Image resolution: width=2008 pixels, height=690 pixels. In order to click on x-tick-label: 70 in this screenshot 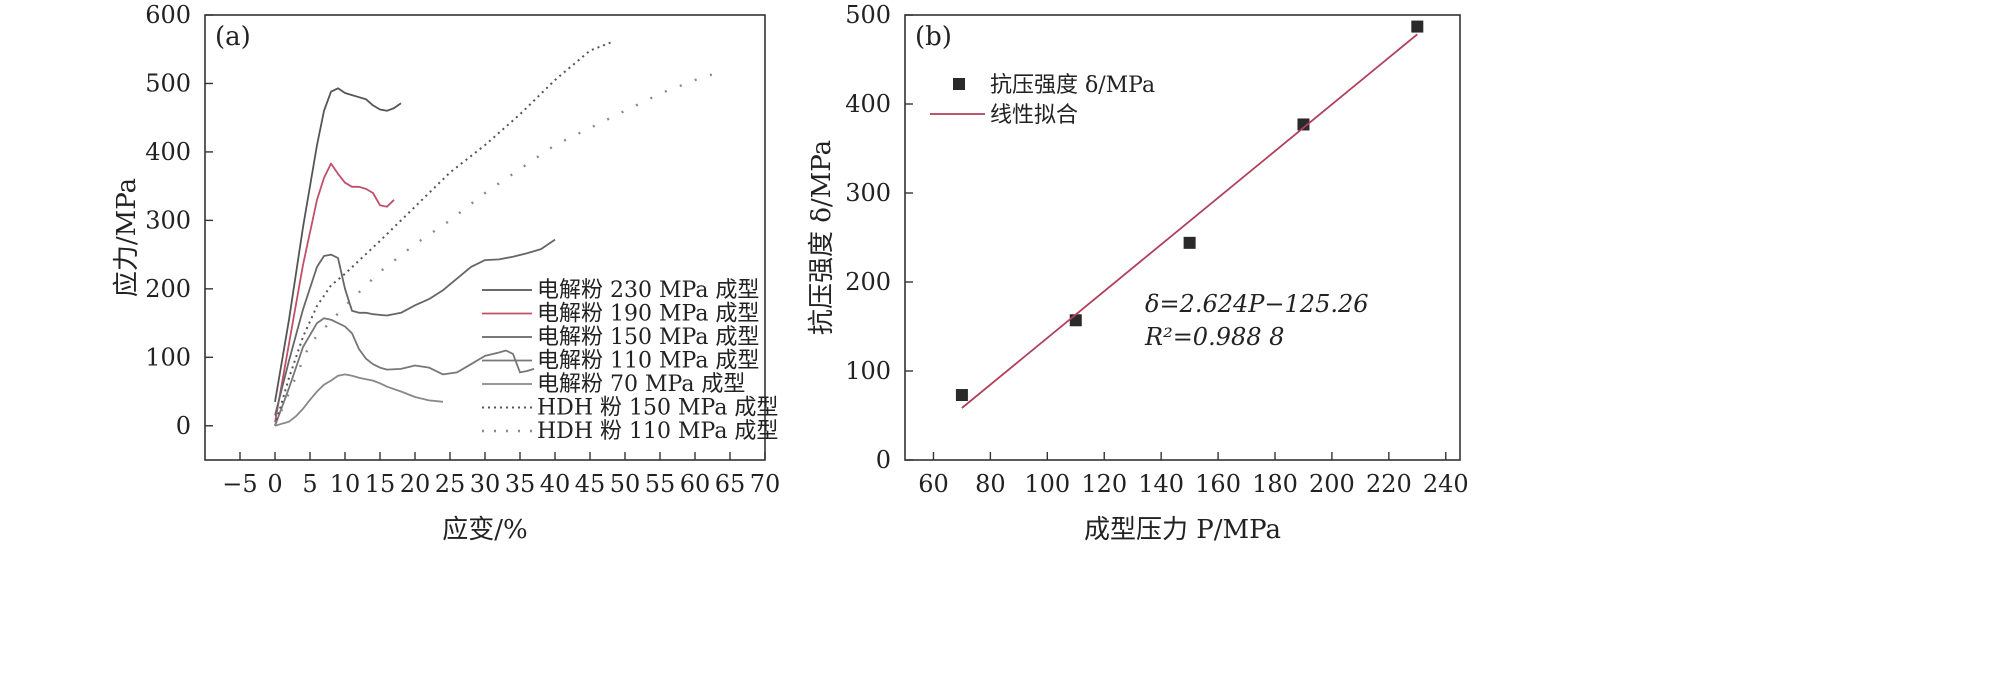, I will do `click(765, 484)`.